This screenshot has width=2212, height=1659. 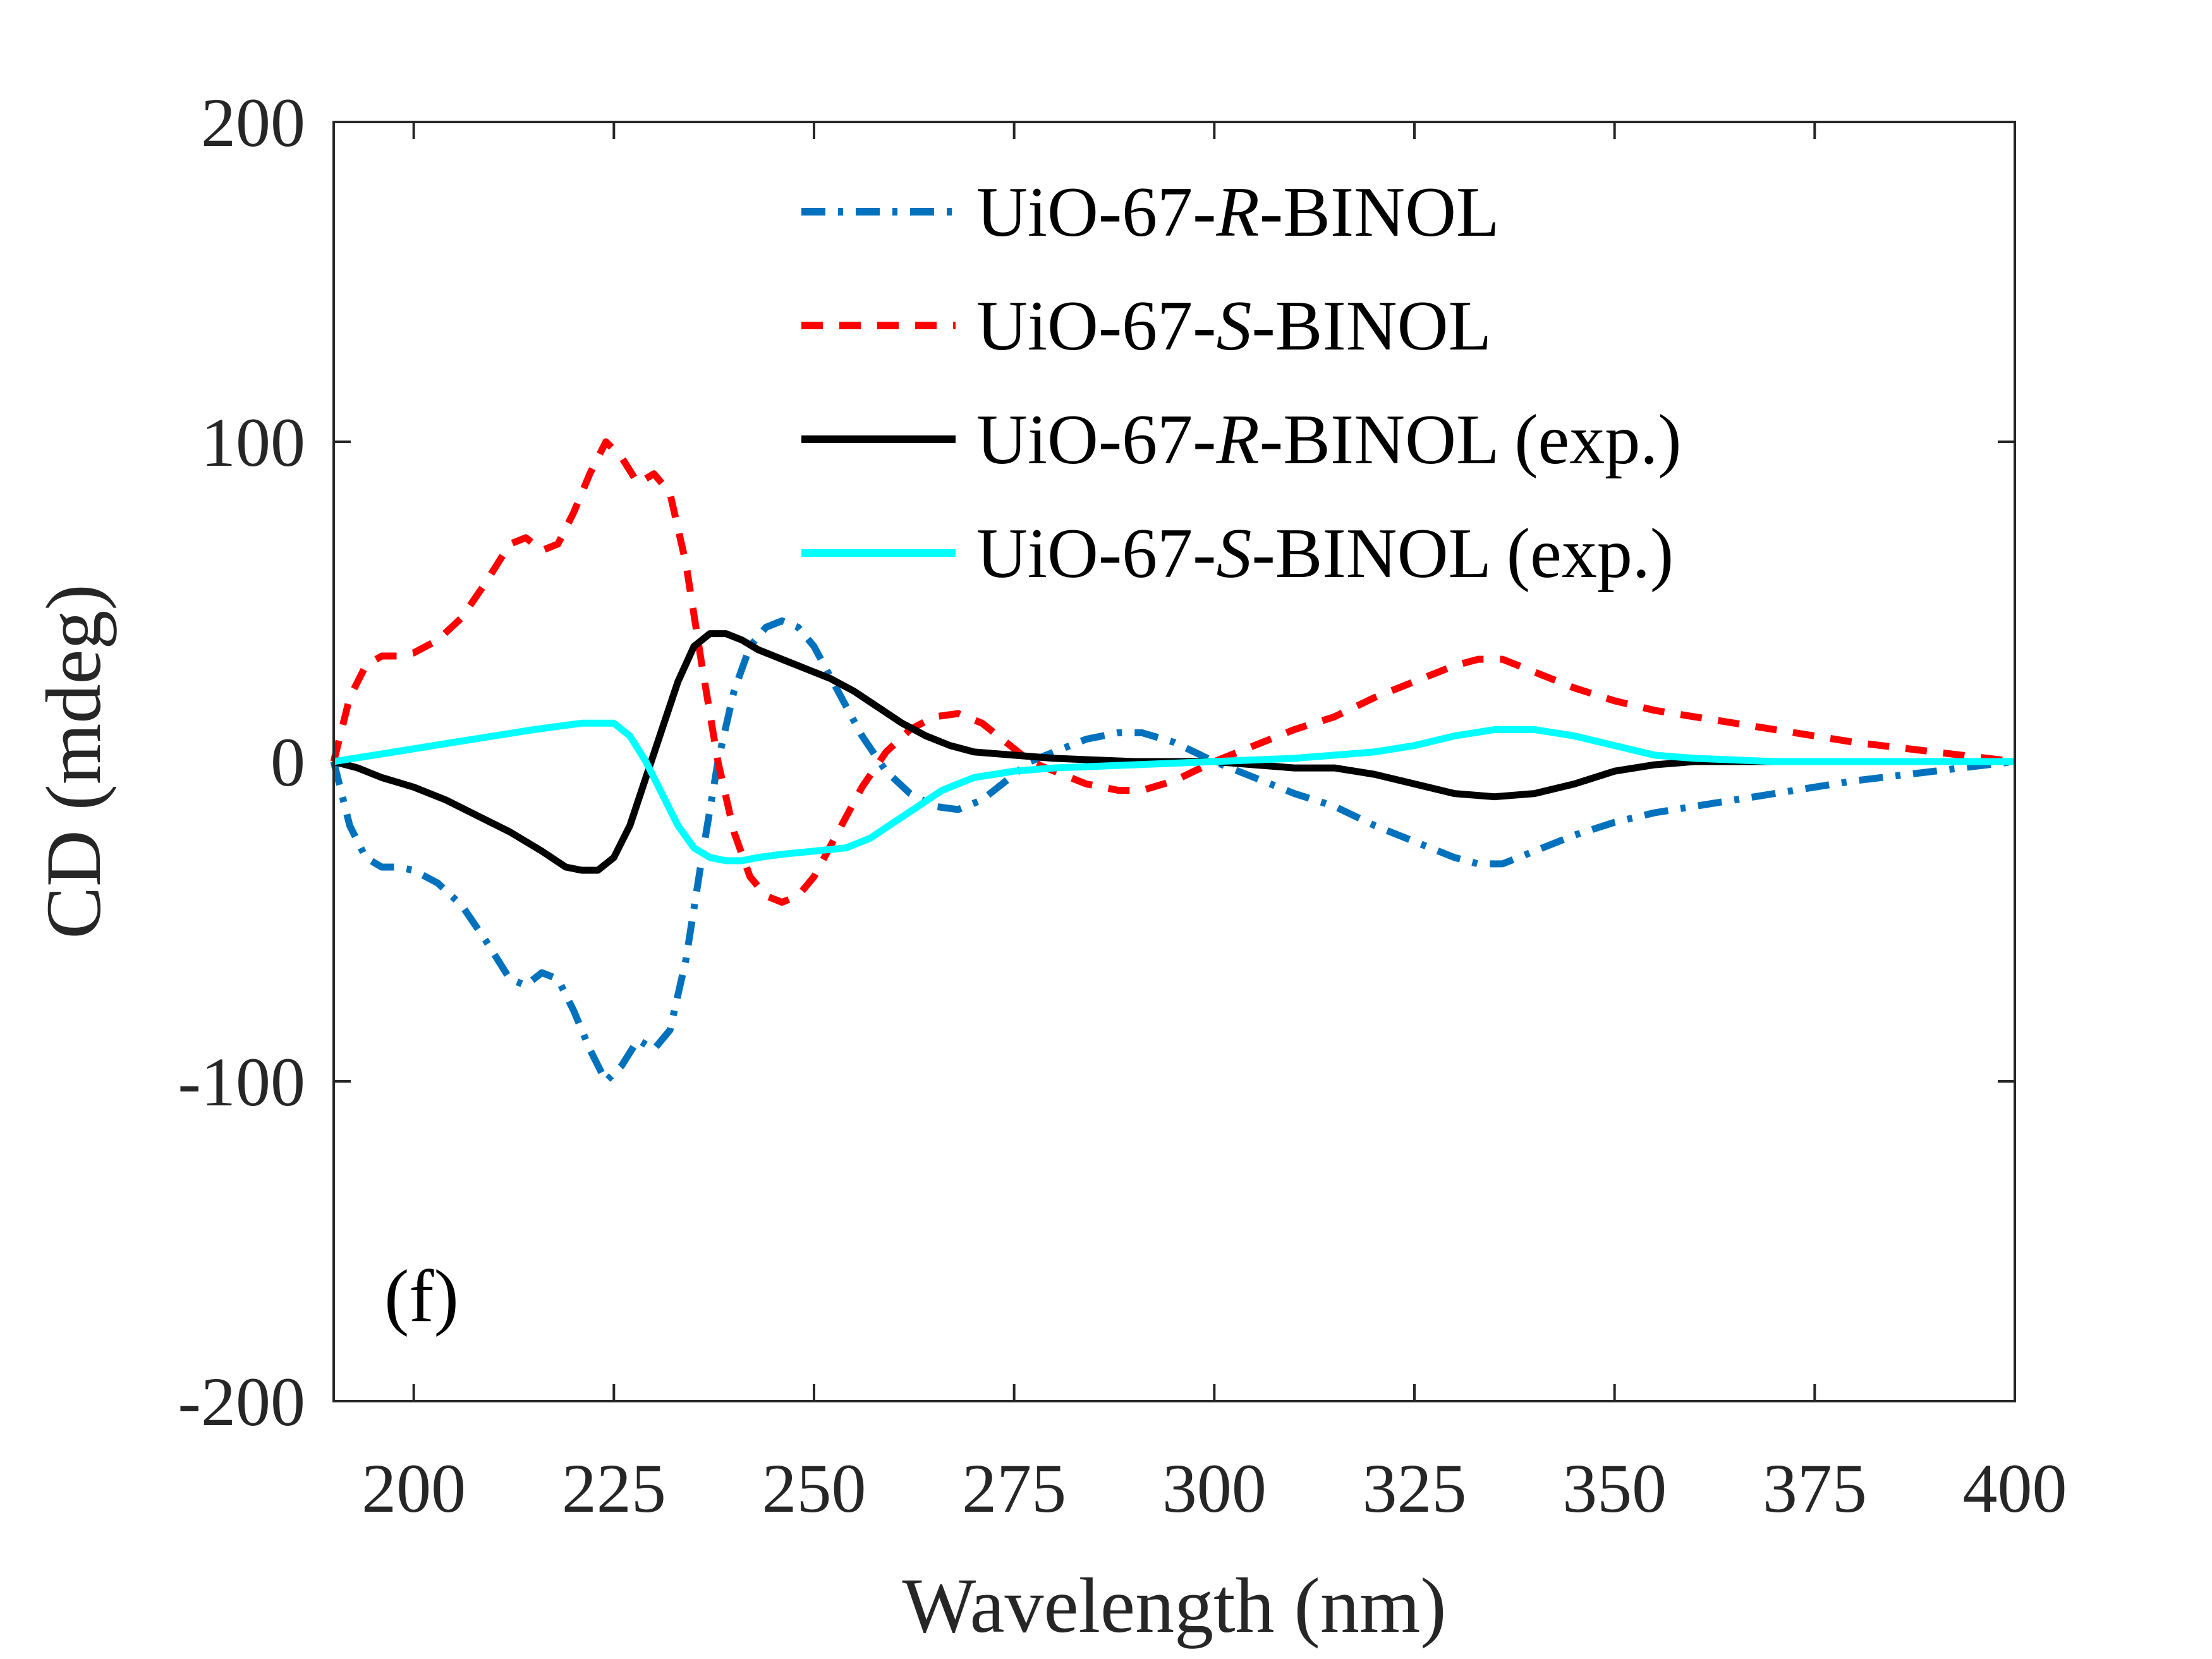 What do you see at coordinates (253, 122) in the screenshot?
I see `y-tick-label: 200` at bounding box center [253, 122].